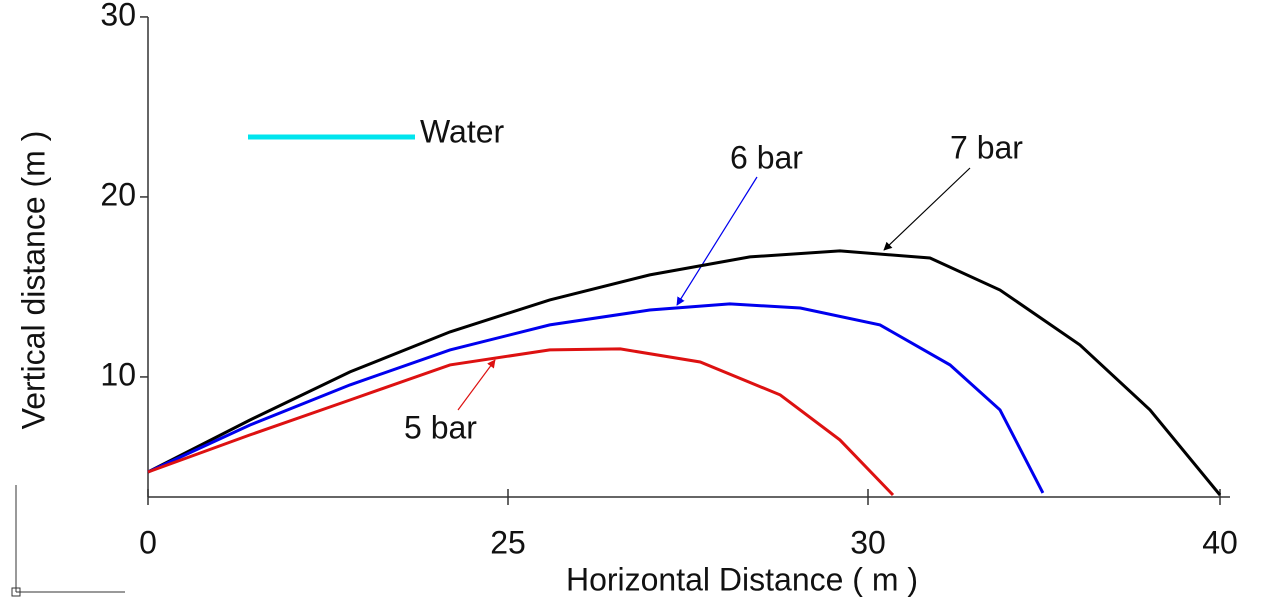 The image size is (1270, 613). What do you see at coordinates (462, 131) in the screenshot?
I see `legend-label: Water` at bounding box center [462, 131].